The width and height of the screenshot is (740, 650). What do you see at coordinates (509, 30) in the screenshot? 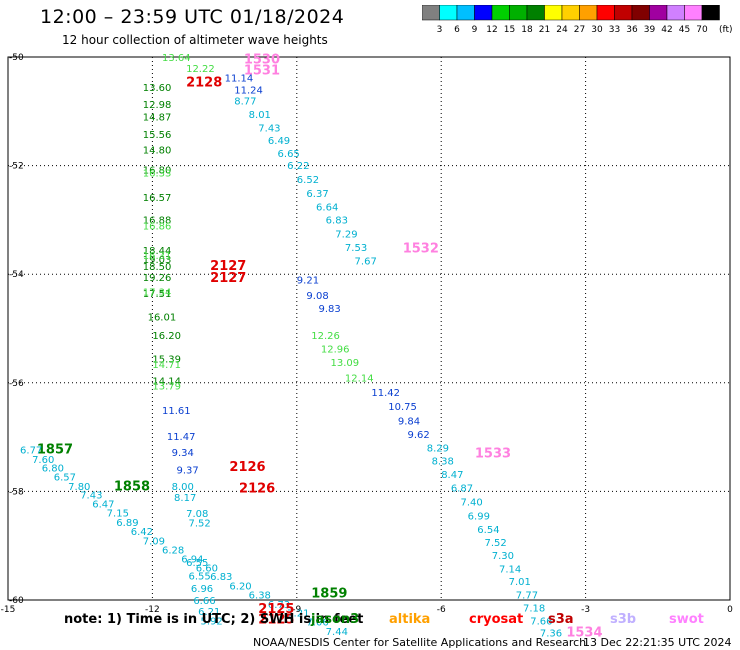
I see `colorbar-tick-label: 15` at bounding box center [509, 30].